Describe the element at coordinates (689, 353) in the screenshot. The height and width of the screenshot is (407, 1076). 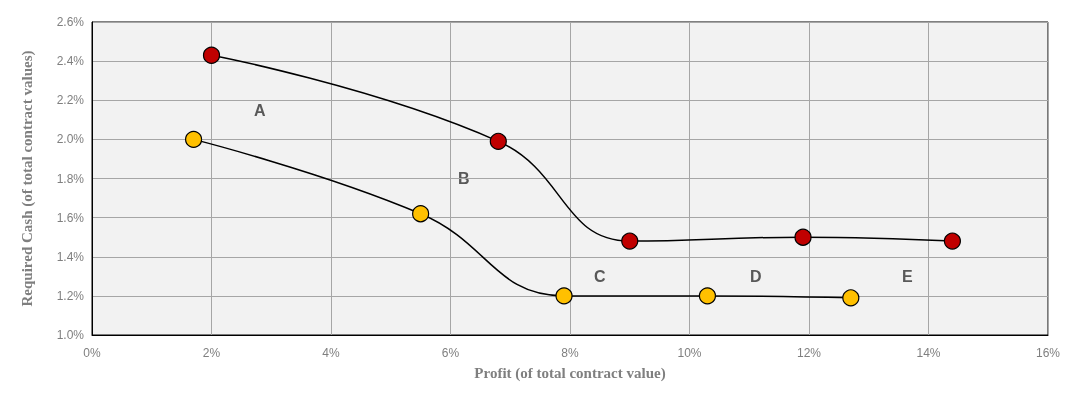
I see `x-tick-label: 10%` at that location.